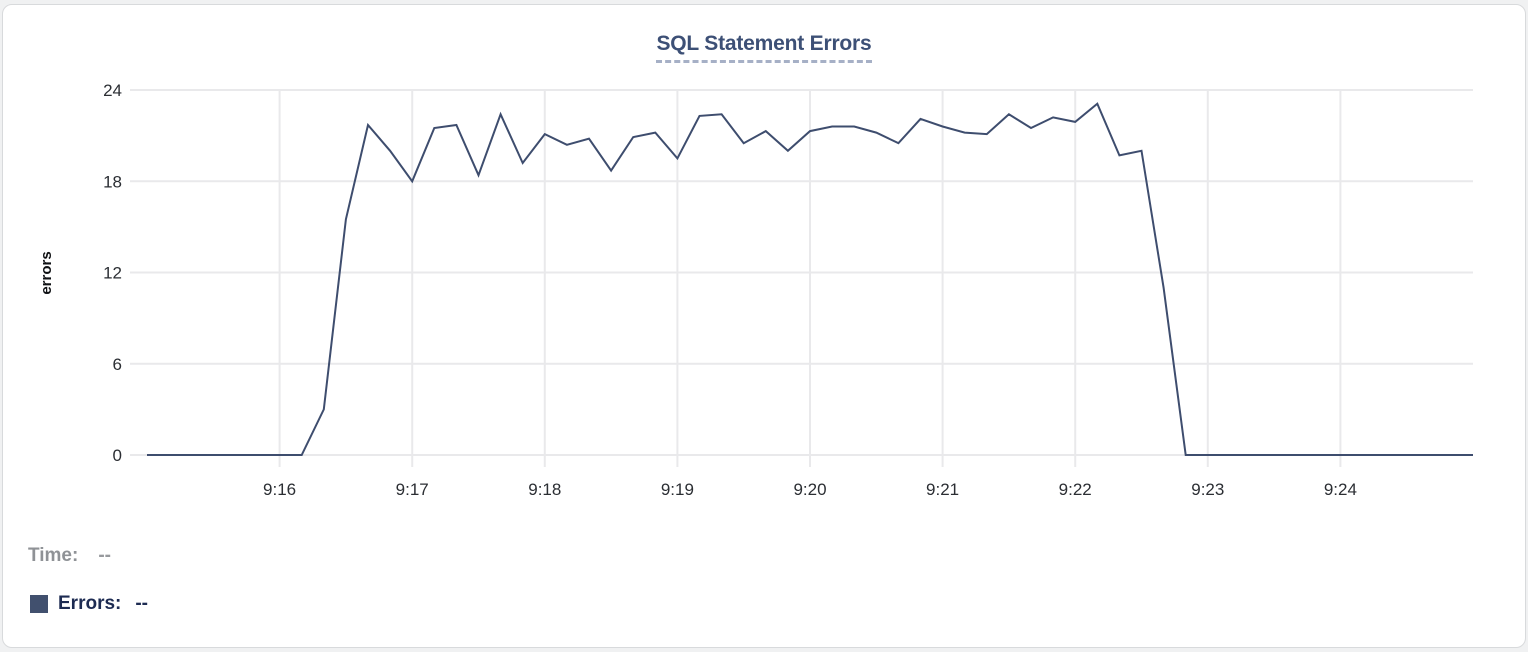 This screenshot has height=652, width=1528. I want to click on svg-text: 9:21, so click(942, 489).